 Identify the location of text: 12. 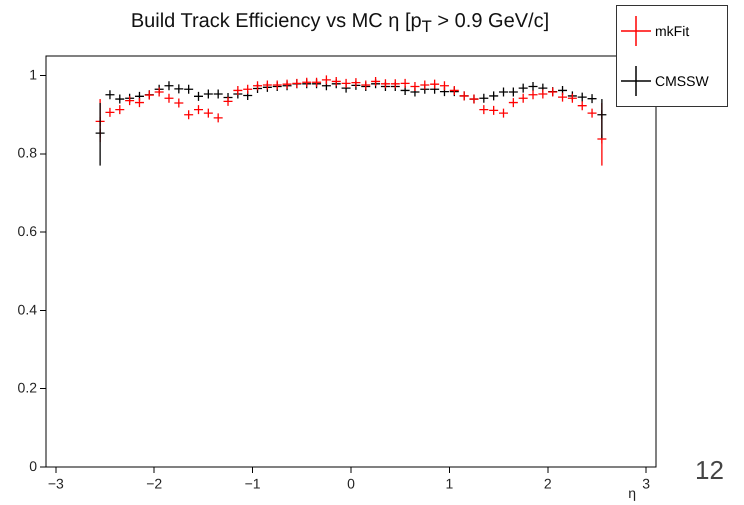
(709, 470).